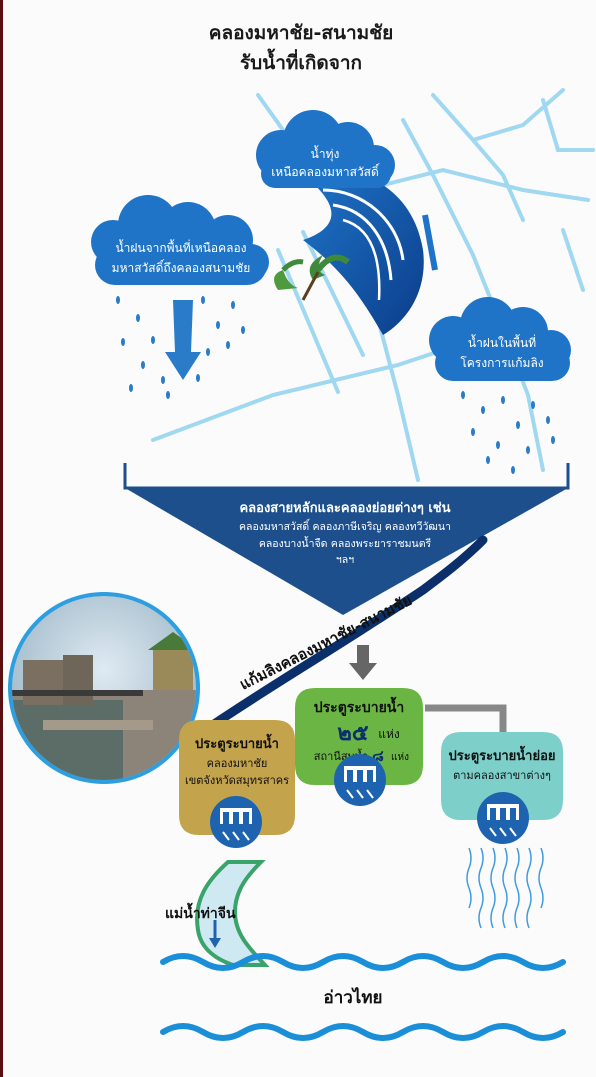 The width and height of the screenshot is (596, 1077). What do you see at coordinates (352, 997) in the screenshot?
I see `sea-label: อ่าวไทย` at bounding box center [352, 997].